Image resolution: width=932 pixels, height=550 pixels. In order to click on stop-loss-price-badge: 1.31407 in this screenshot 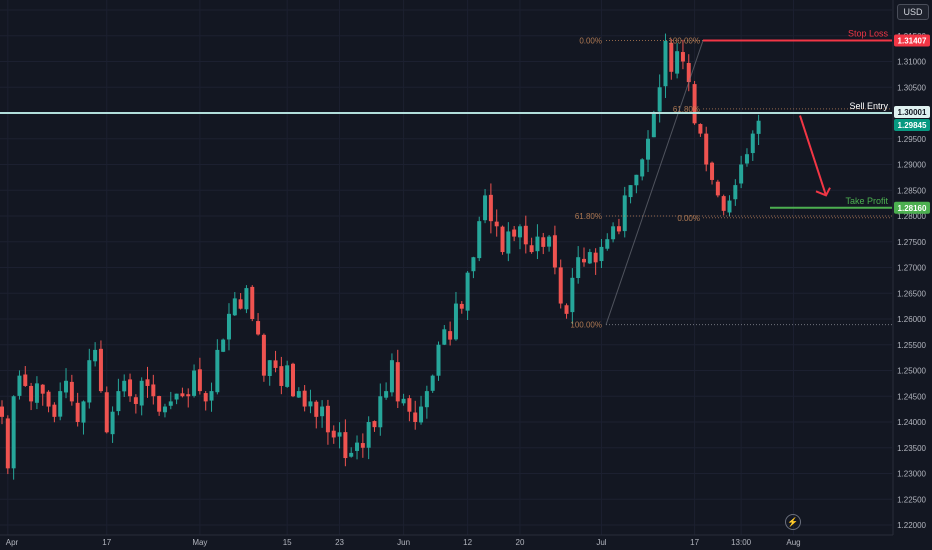, I will do `click(912, 41)`.